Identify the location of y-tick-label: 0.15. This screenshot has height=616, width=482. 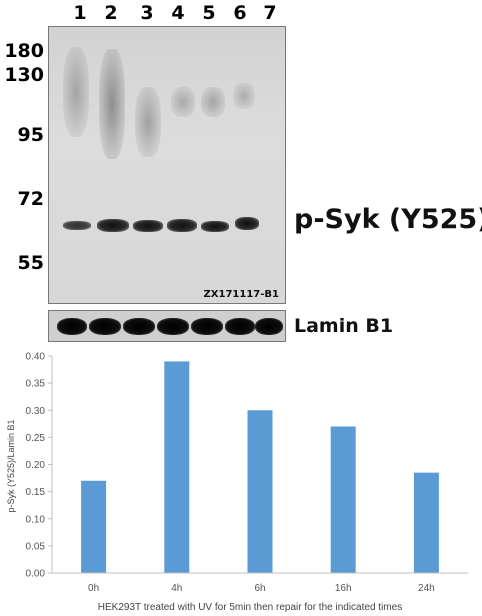
(36, 492).